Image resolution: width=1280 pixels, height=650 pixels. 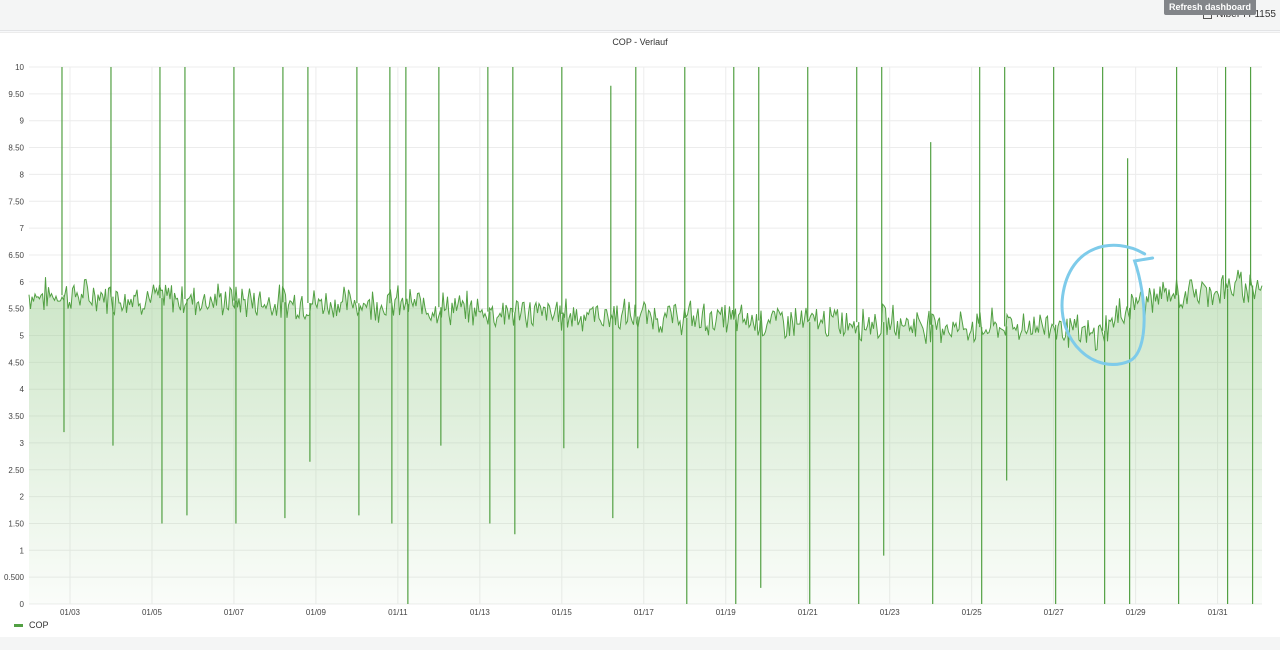 I want to click on x-tick-label: 01/21, so click(x=808, y=612).